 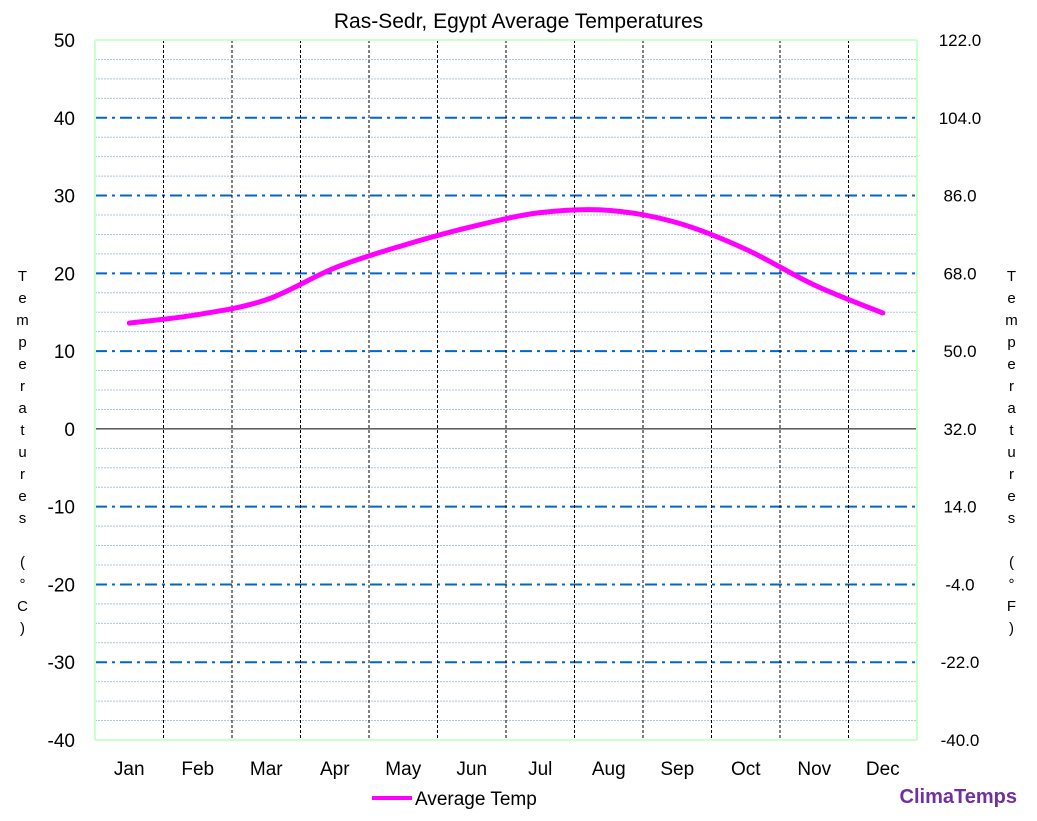 What do you see at coordinates (64, 274) in the screenshot?
I see `y-tick-label: 20` at bounding box center [64, 274].